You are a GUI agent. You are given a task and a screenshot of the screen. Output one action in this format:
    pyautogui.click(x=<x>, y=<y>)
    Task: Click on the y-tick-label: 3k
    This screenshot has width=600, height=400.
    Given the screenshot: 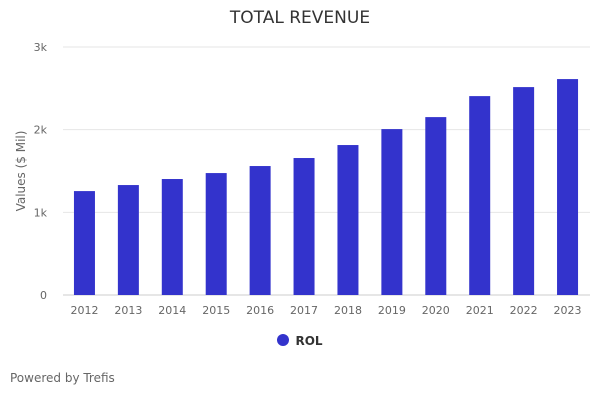 What is the action you would take?
    pyautogui.click(x=41, y=47)
    